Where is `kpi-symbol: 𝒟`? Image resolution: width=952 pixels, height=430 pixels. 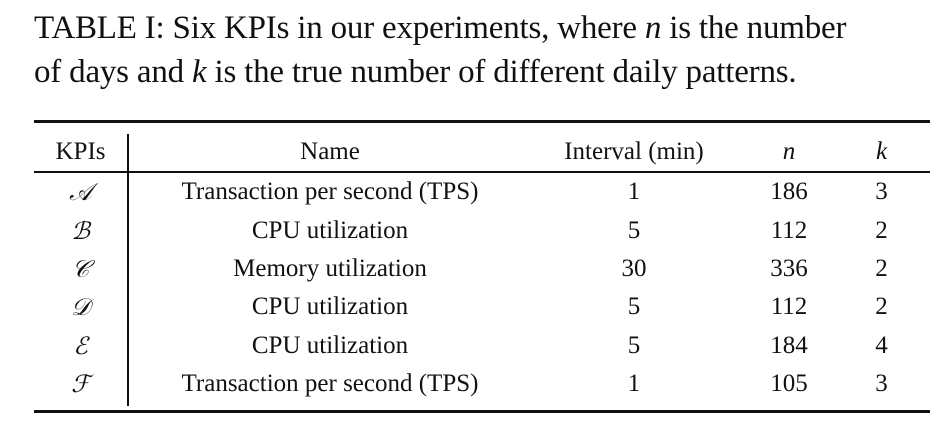 kpi-symbol: 𝒟 is located at coordinates (80, 307).